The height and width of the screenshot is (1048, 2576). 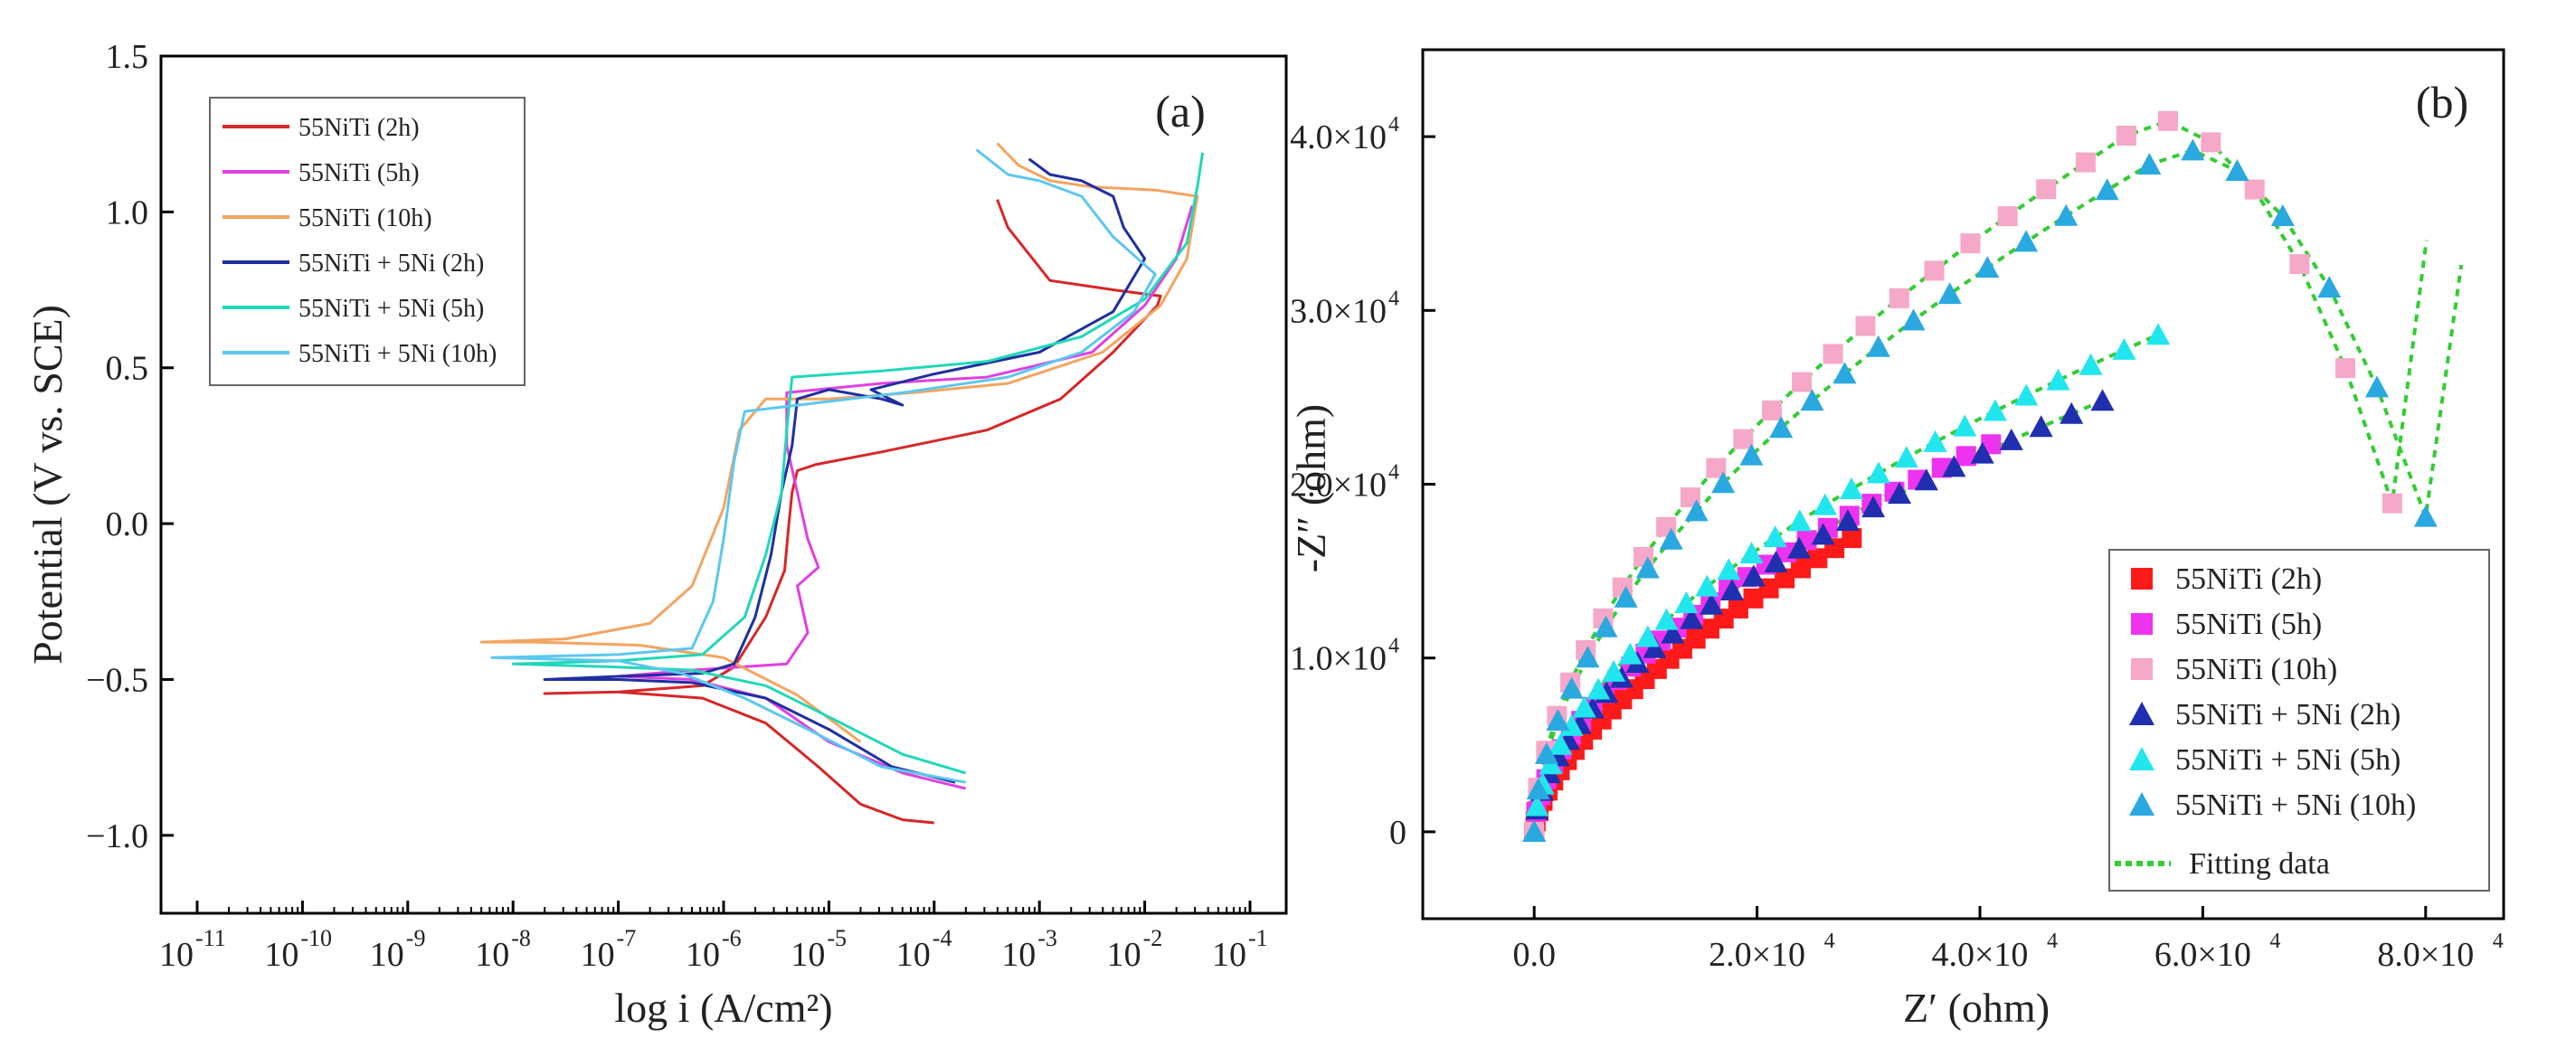 What do you see at coordinates (1339, 311) in the screenshot?
I see `panel-b-ytick-label: 3.0×10` at bounding box center [1339, 311].